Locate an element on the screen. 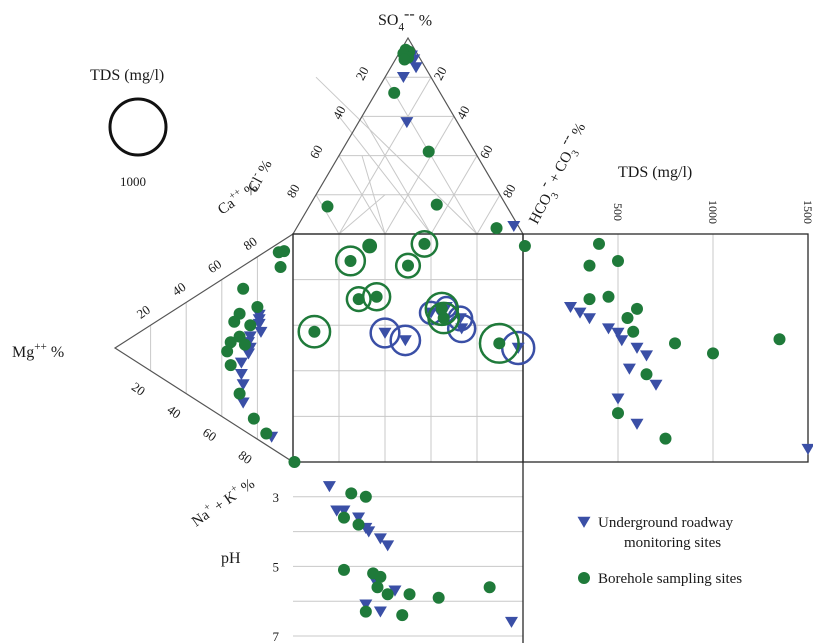 This screenshot has height=643, width=813. hco3-tick-label: 40 is located at coordinates (462, 112).